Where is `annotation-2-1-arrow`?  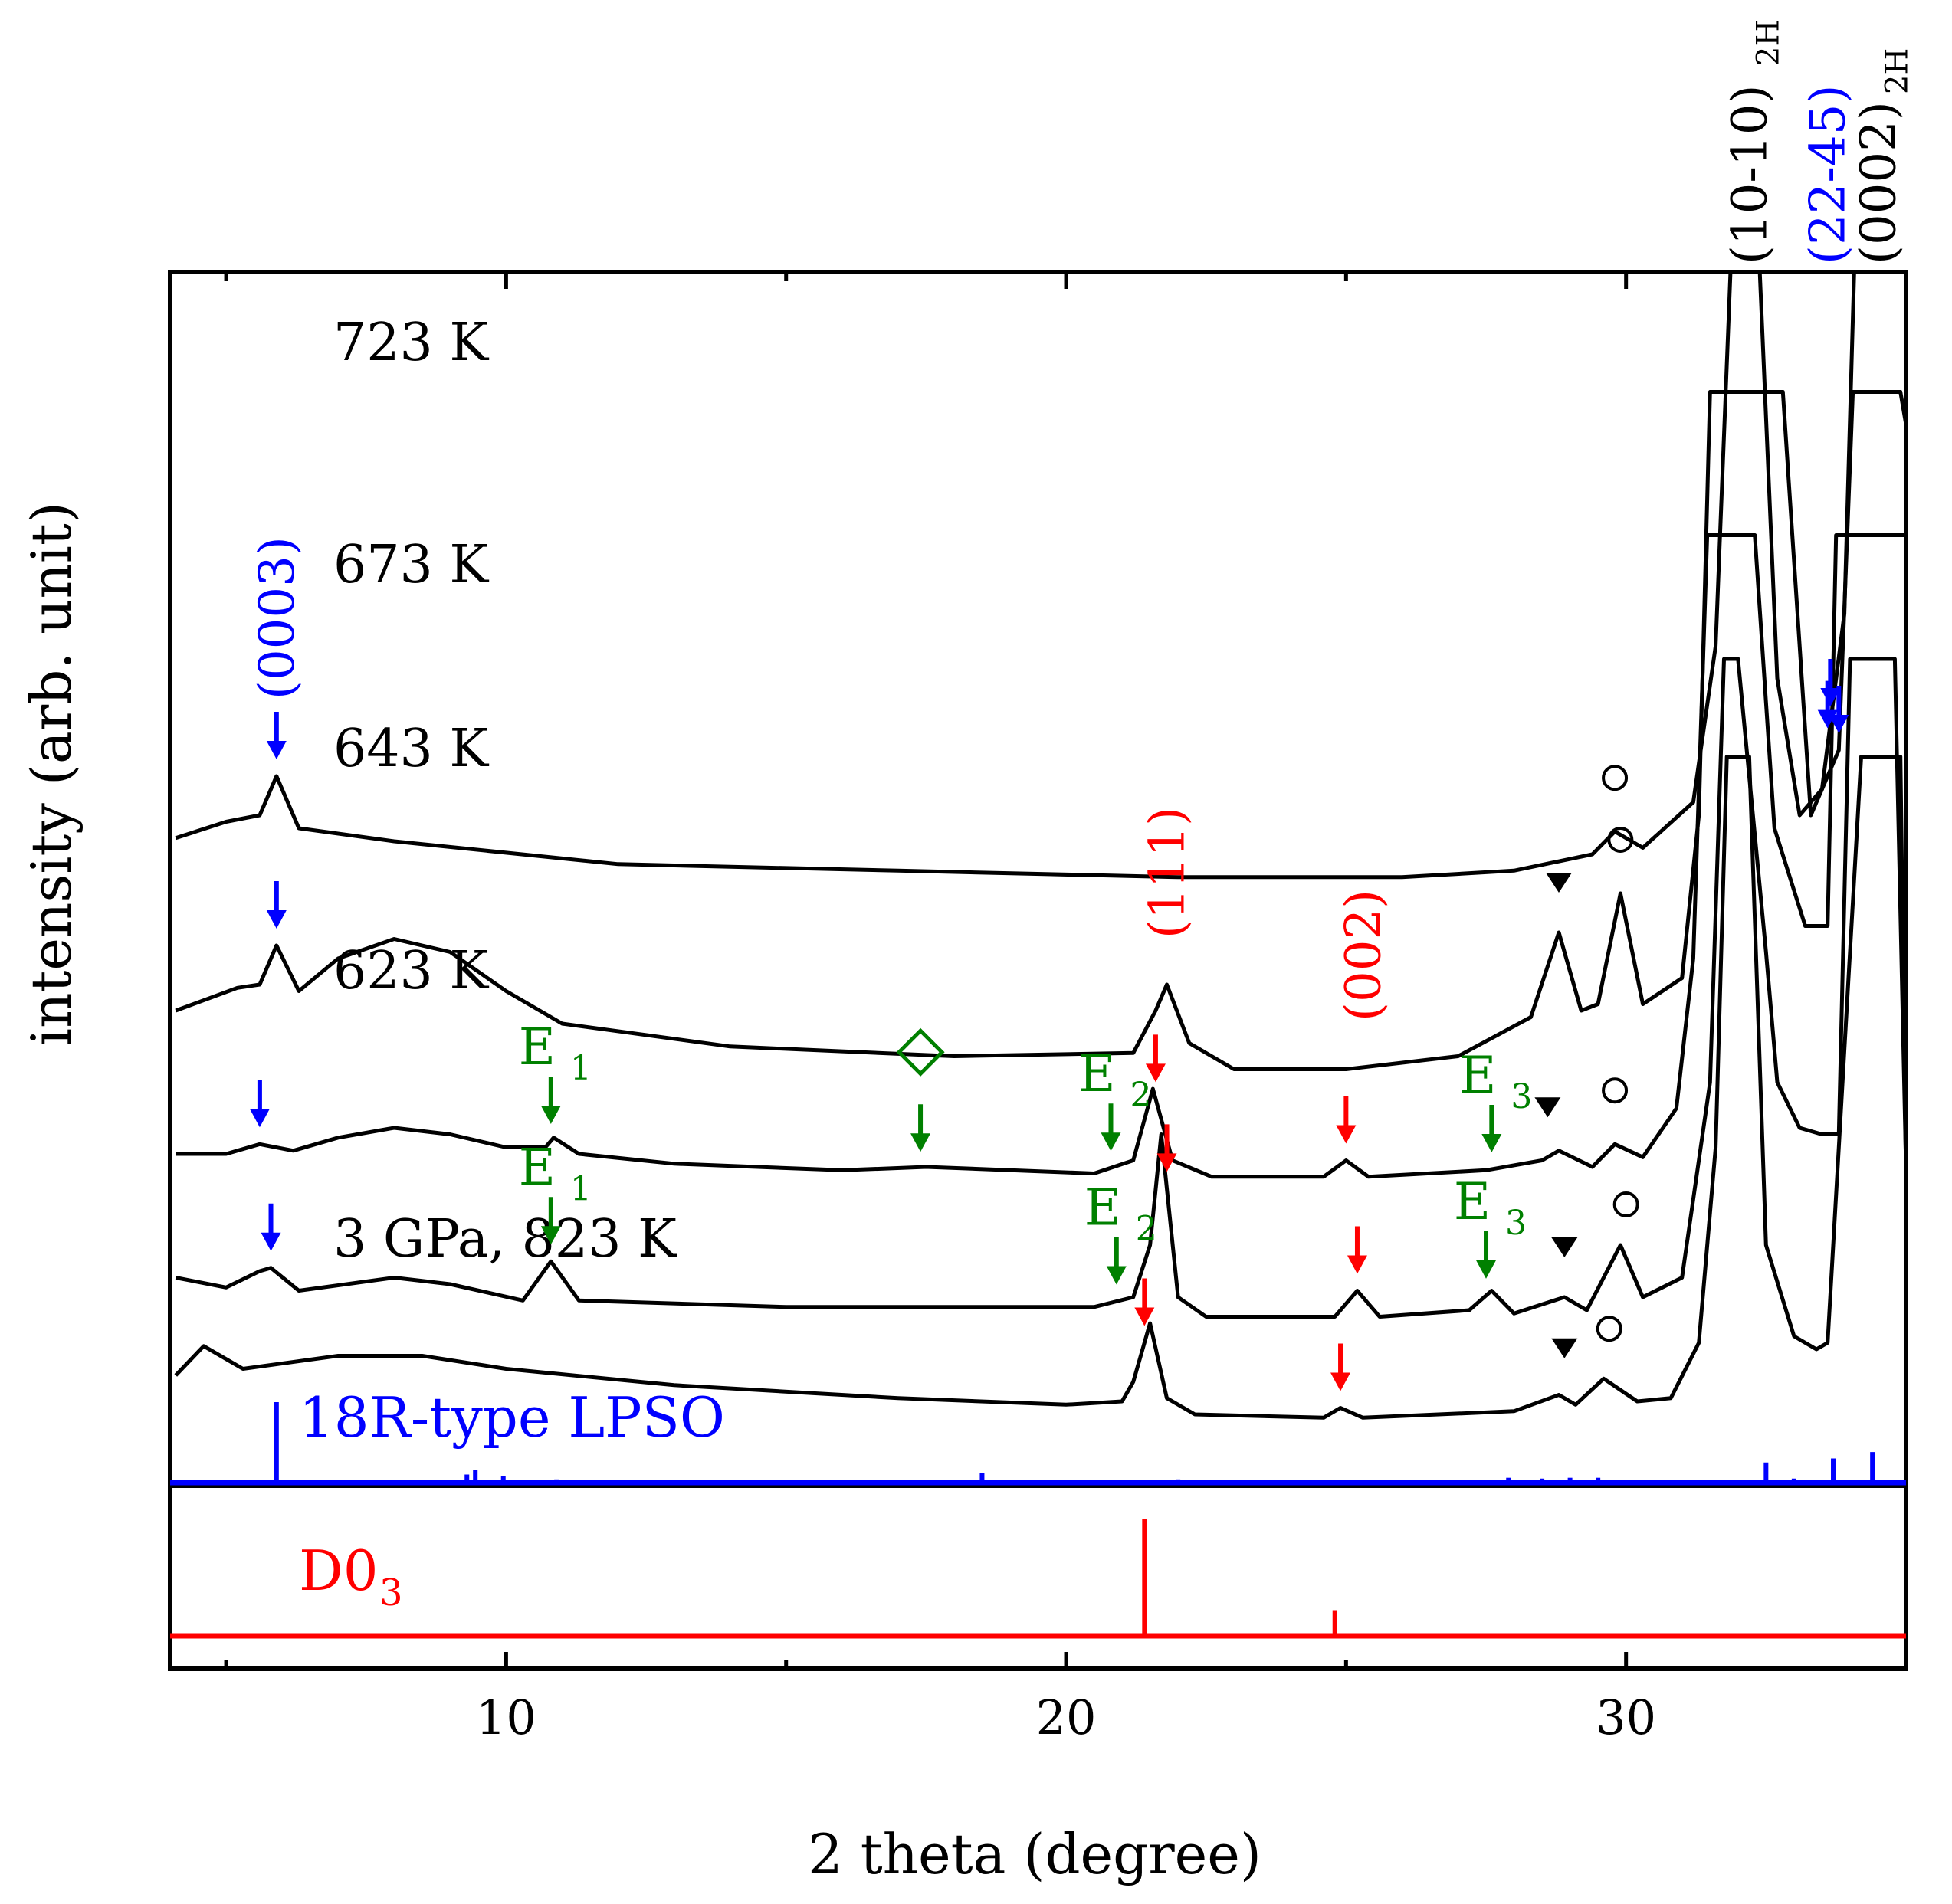 annotation-2-1-arrow is located at coordinates (550, 1100).